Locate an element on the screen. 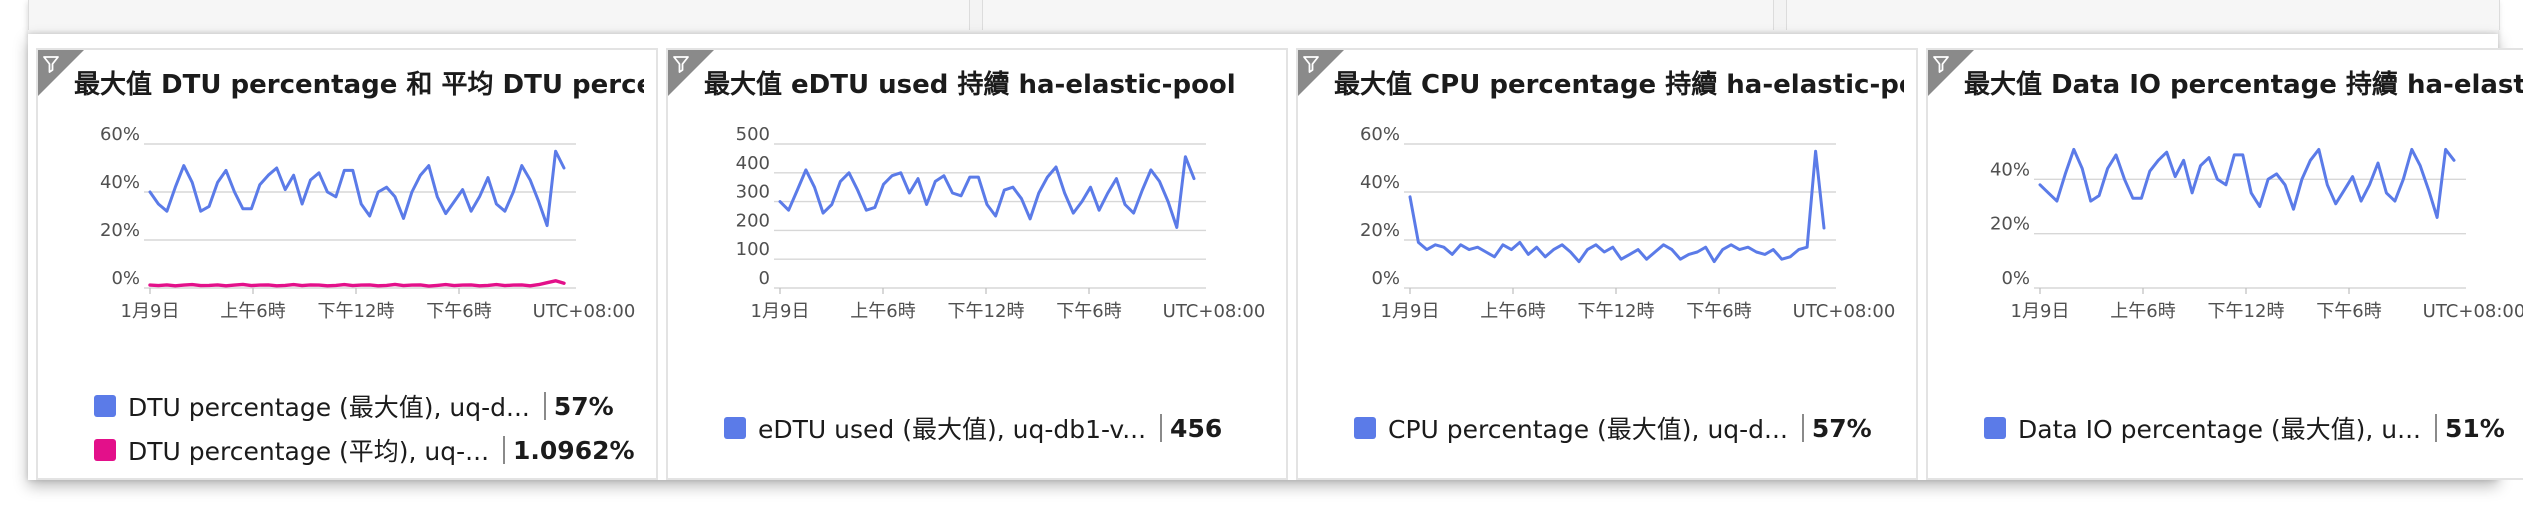  legend-item: eDTU used (最大值), uq-db1-v... 456 is located at coordinates (973, 428).